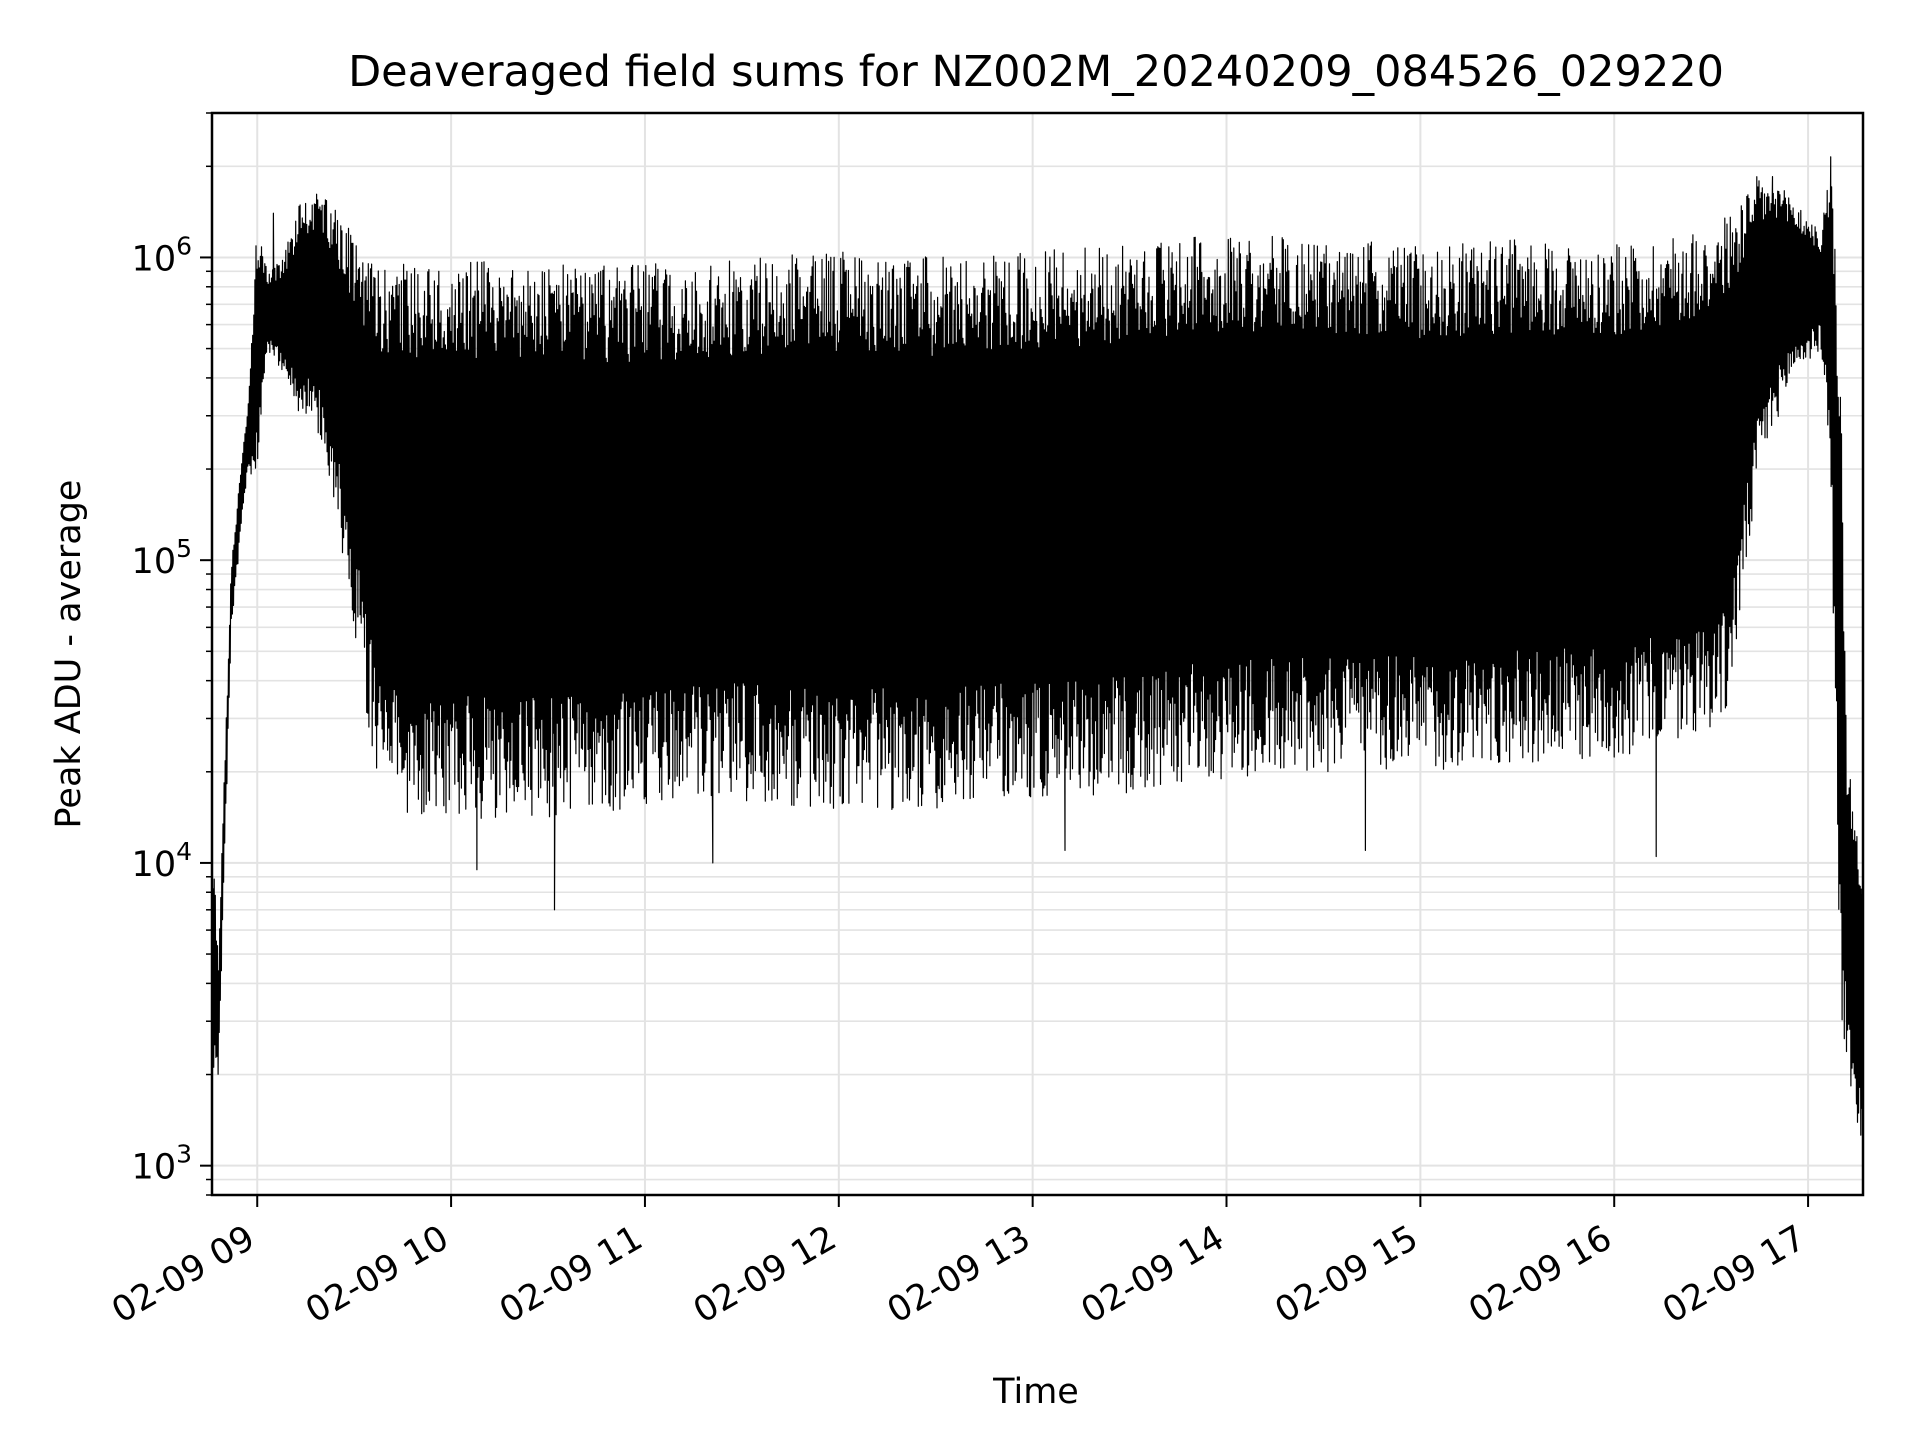 This screenshot has width=1920, height=1440. Describe the element at coordinates (162, 255) in the screenshot. I see `y-tick-label: 10⁶` at that location.